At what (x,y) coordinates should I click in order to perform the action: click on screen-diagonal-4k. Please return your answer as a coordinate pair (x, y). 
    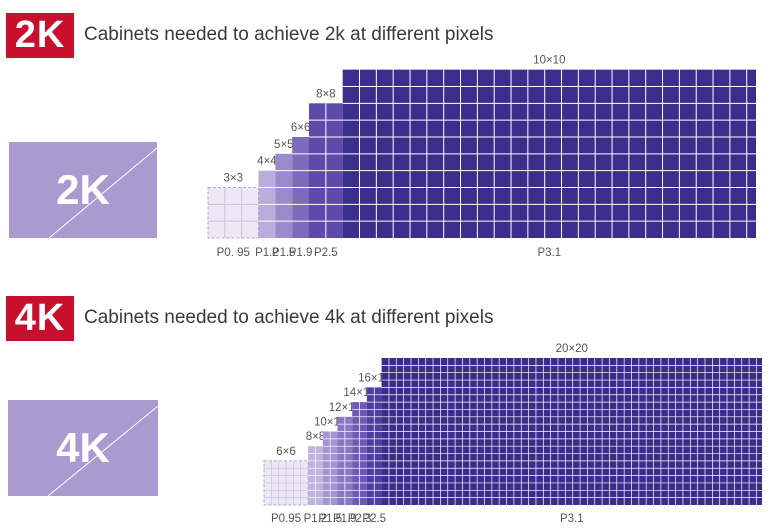
    Looking at the image, I should click on (102, 450).